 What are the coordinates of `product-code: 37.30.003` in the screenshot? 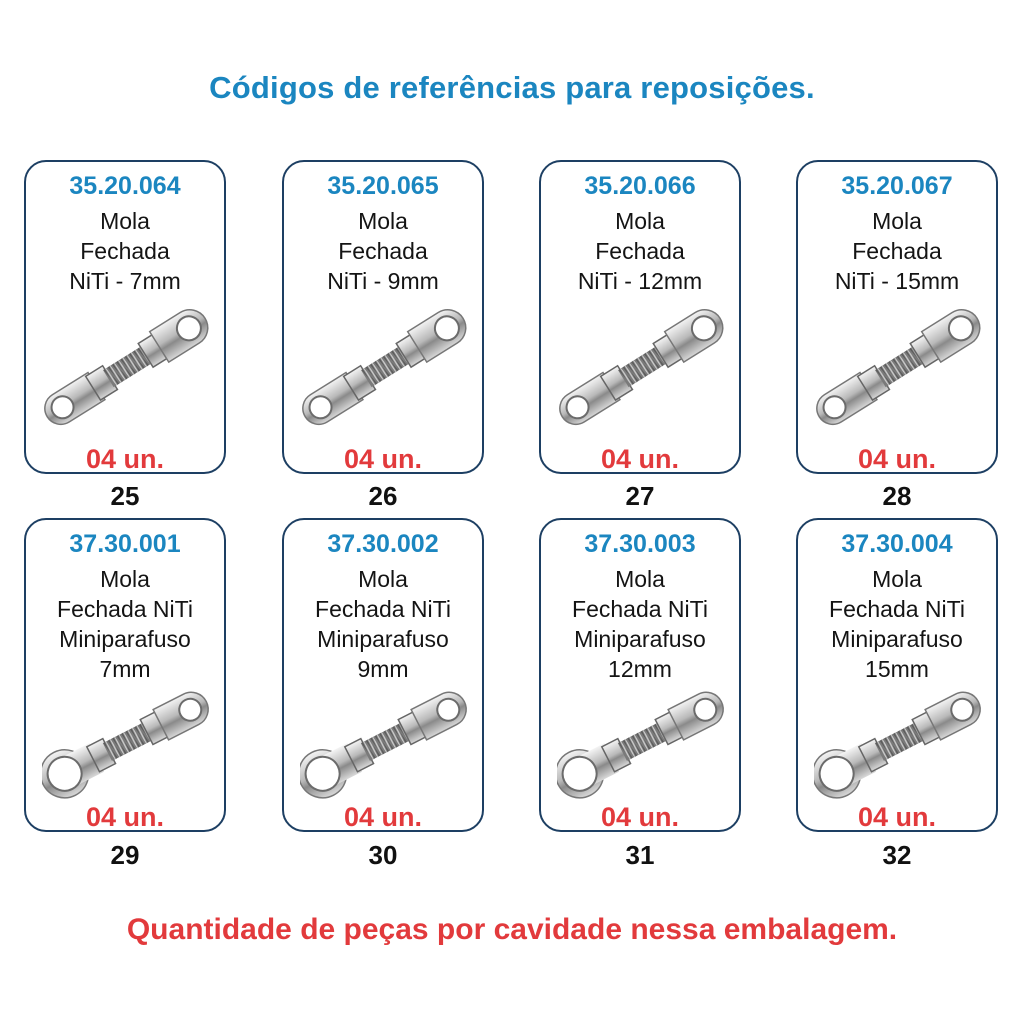 It's located at (640, 544).